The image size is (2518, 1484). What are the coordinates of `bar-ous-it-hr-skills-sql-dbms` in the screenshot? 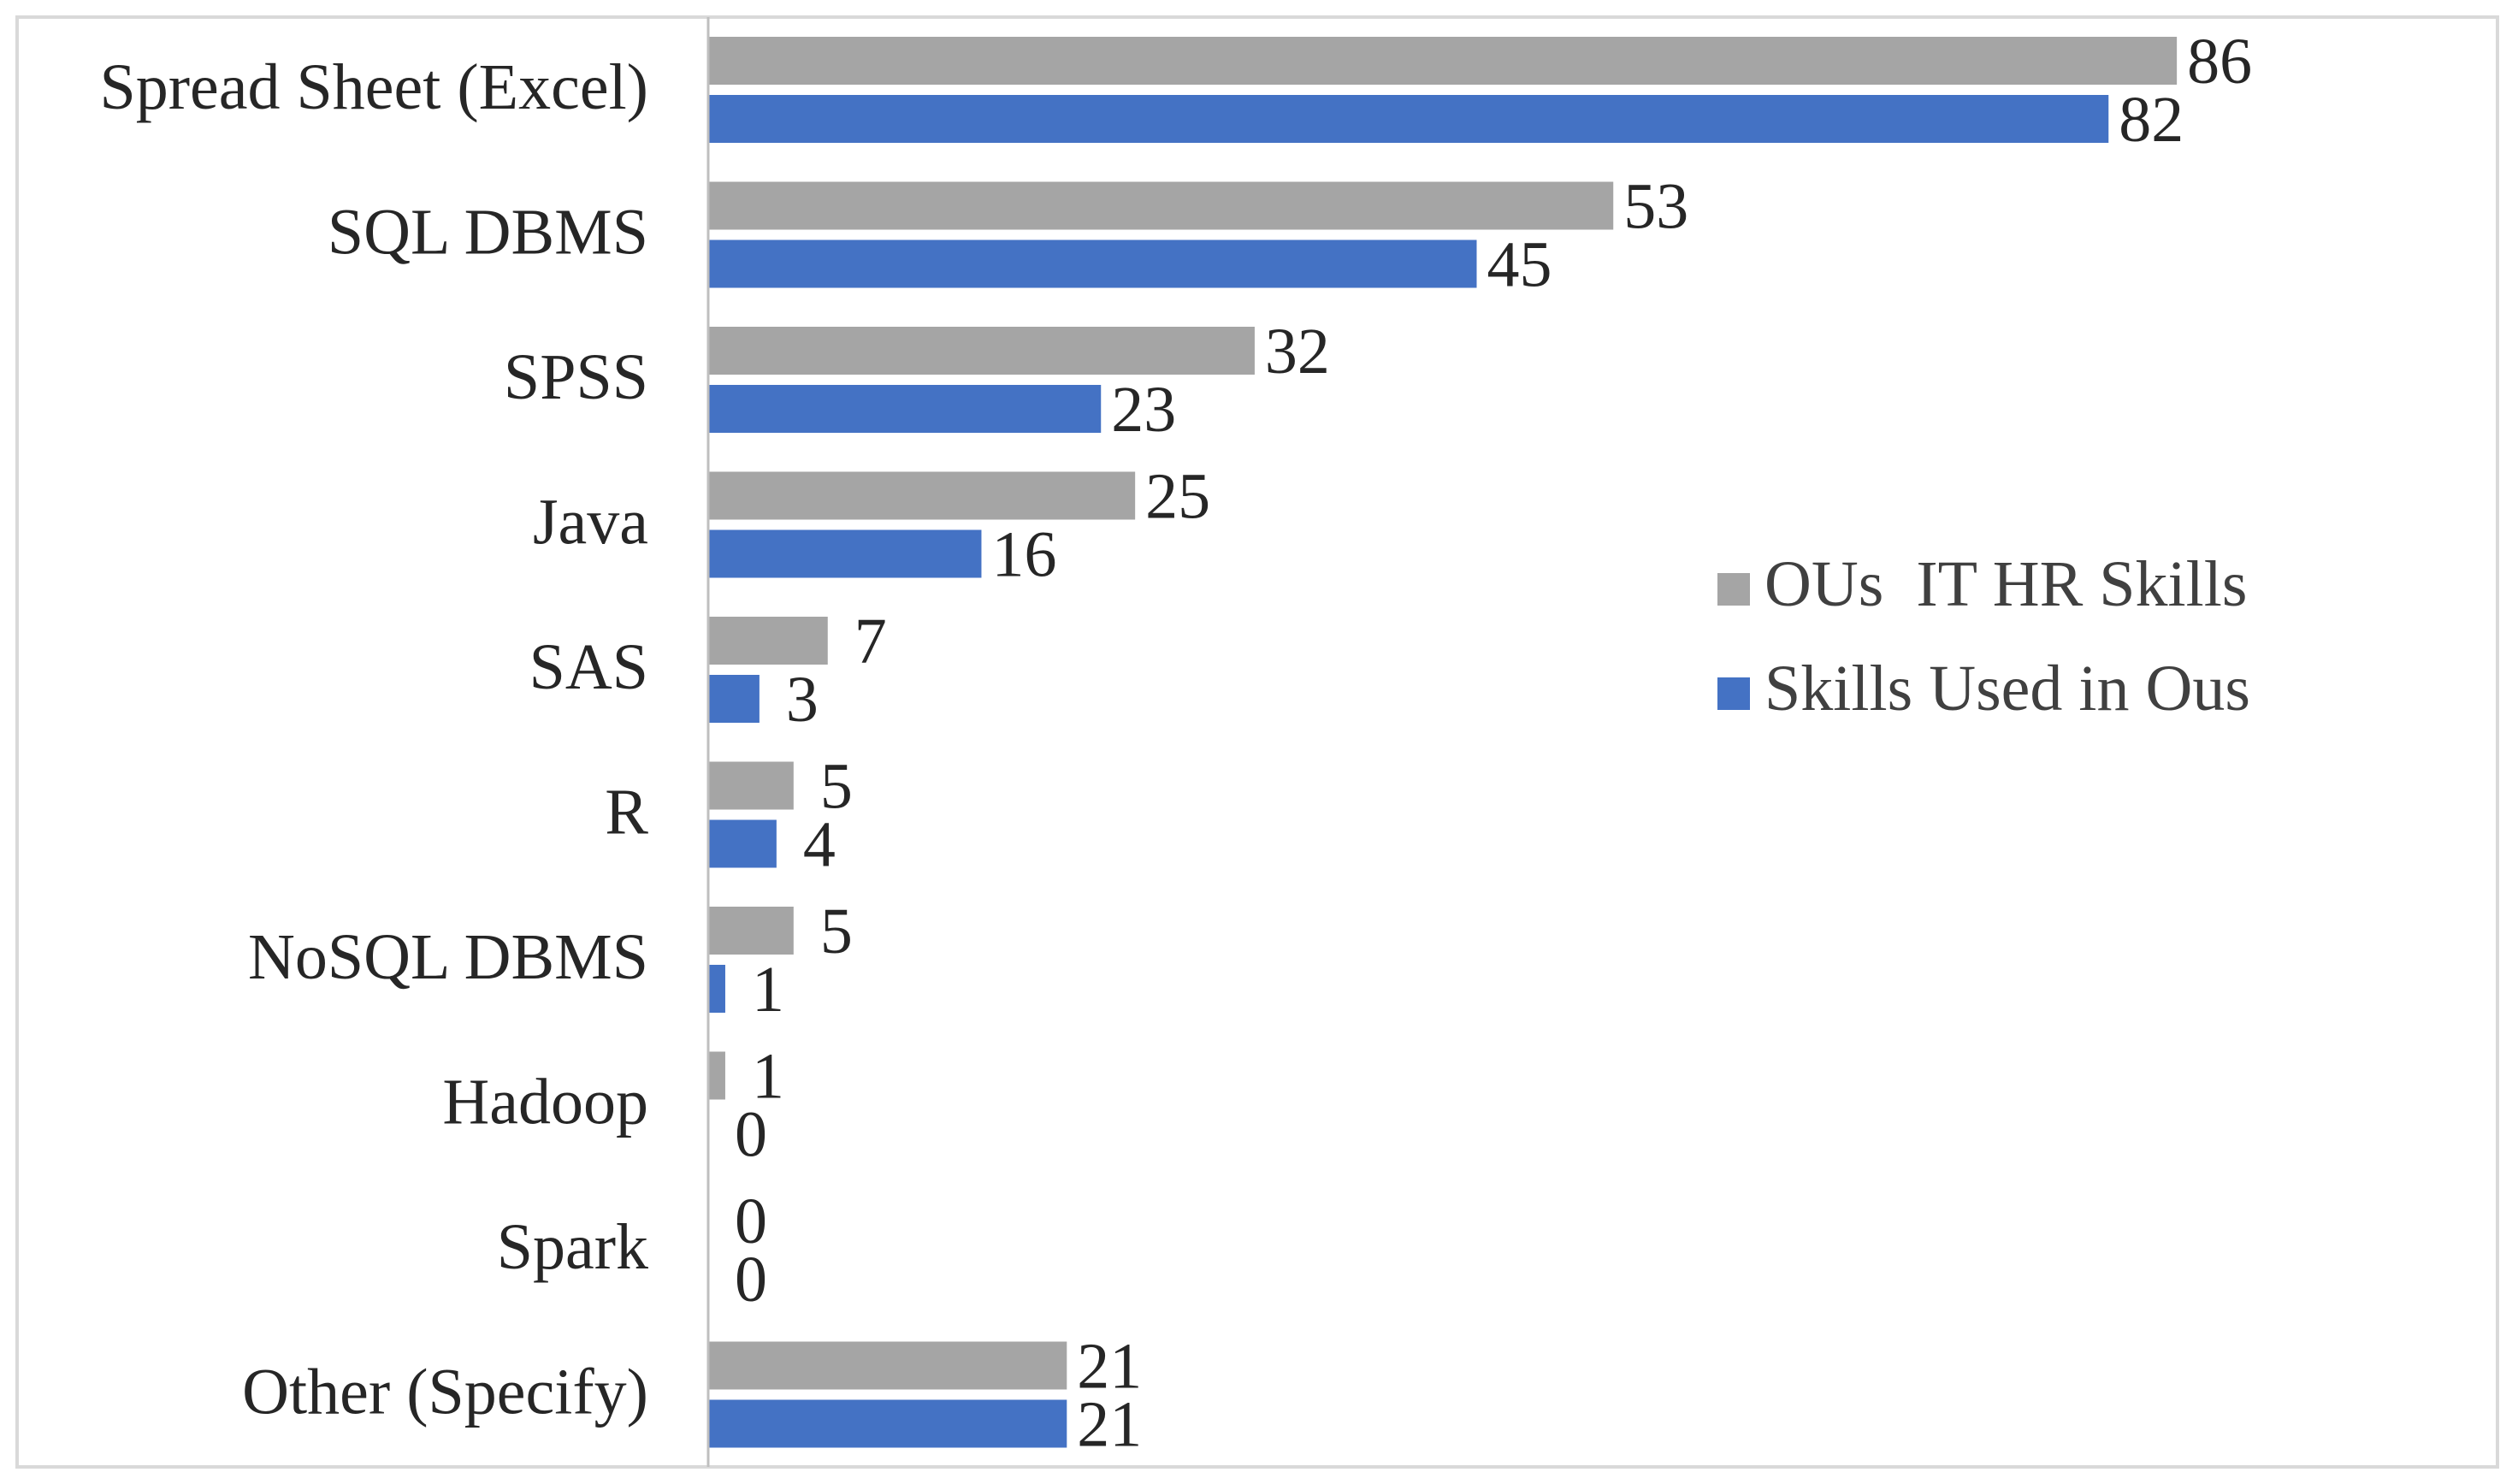 It's located at (1161, 205).